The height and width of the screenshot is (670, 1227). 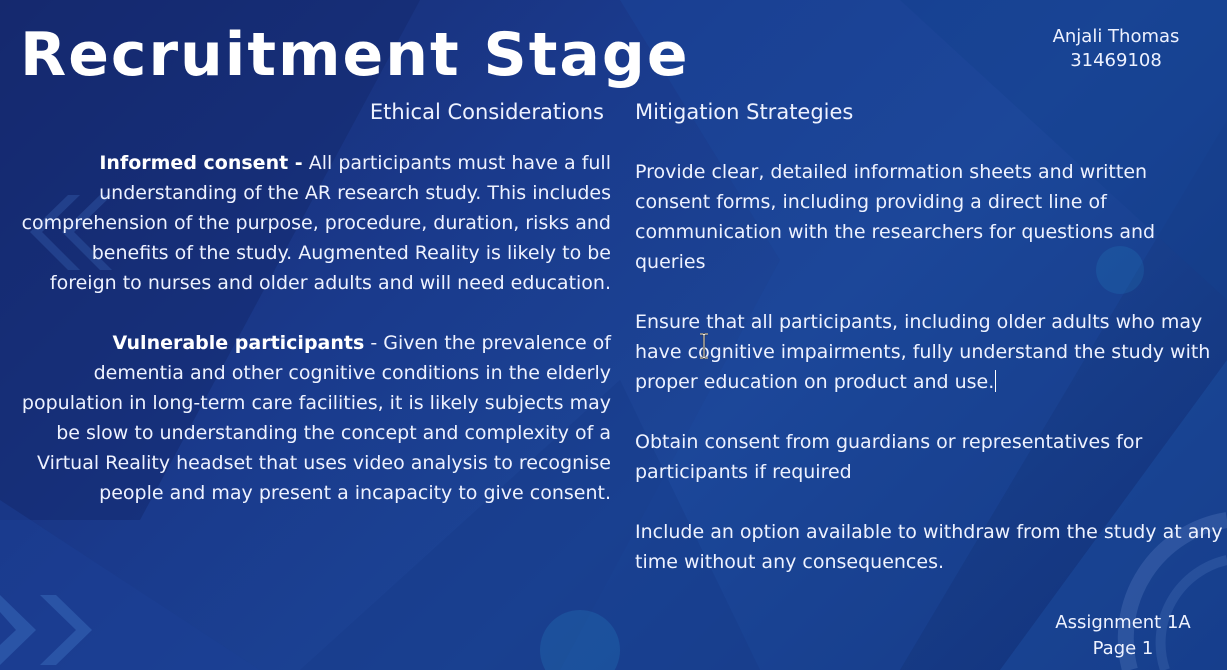 What do you see at coordinates (486, 112) in the screenshot?
I see `ethical-considerations-heading: Ethical Considerations` at bounding box center [486, 112].